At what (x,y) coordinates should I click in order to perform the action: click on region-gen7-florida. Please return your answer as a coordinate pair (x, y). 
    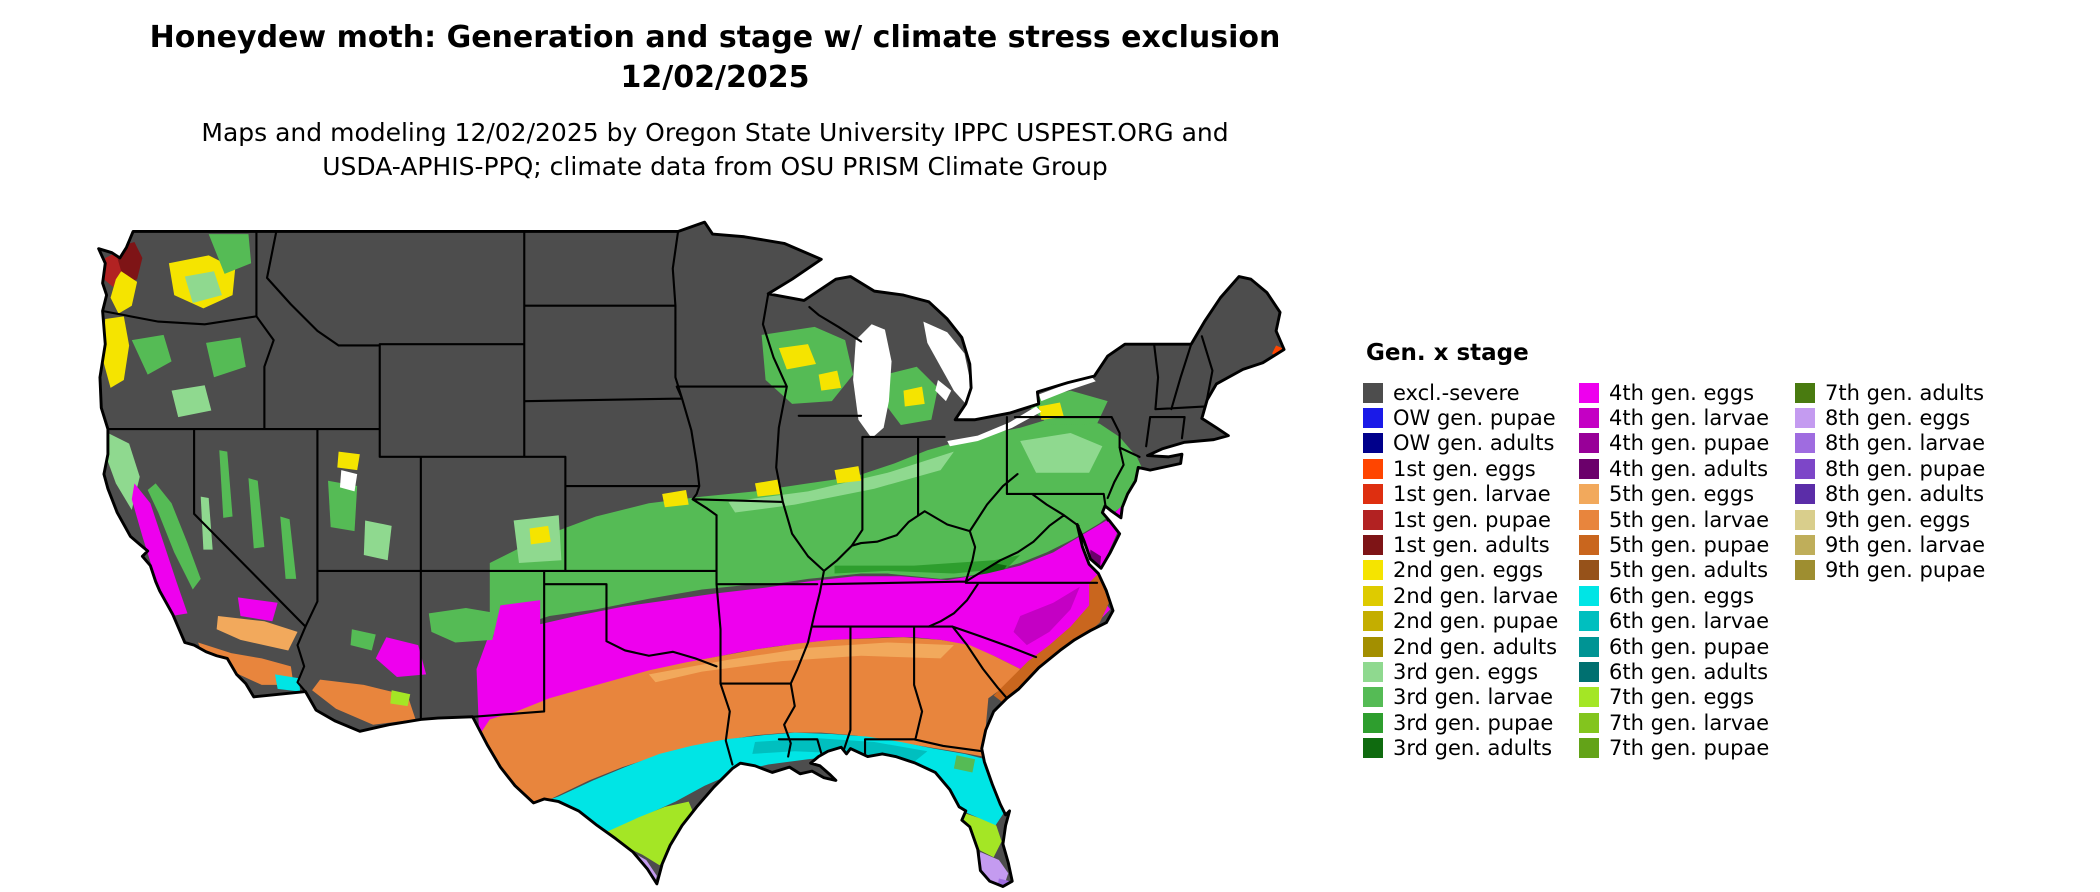
    Looking at the image, I should click on (977, 833).